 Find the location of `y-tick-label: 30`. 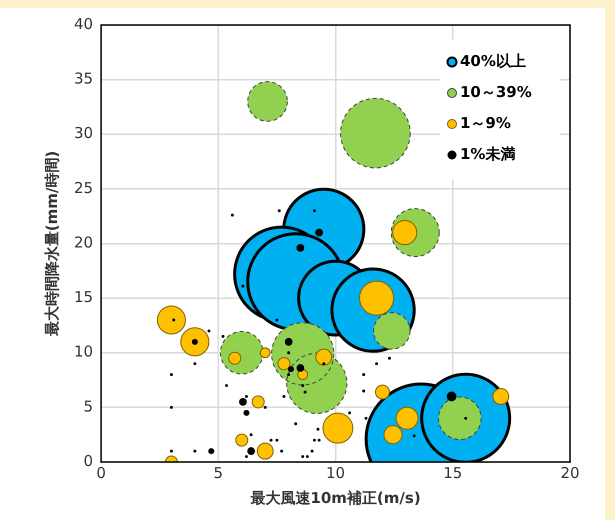

y-tick-label: 30 is located at coordinates (84, 133).